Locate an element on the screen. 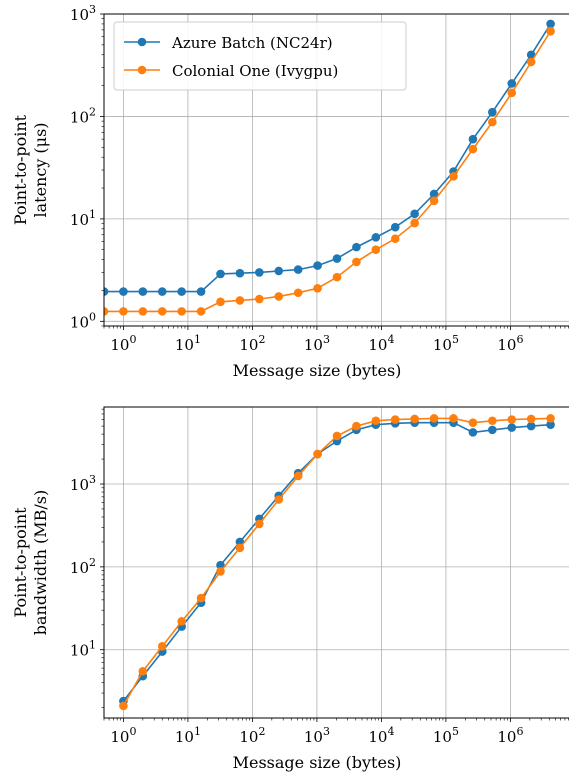  latency-y-tick-label: 10² is located at coordinates (83, 115).